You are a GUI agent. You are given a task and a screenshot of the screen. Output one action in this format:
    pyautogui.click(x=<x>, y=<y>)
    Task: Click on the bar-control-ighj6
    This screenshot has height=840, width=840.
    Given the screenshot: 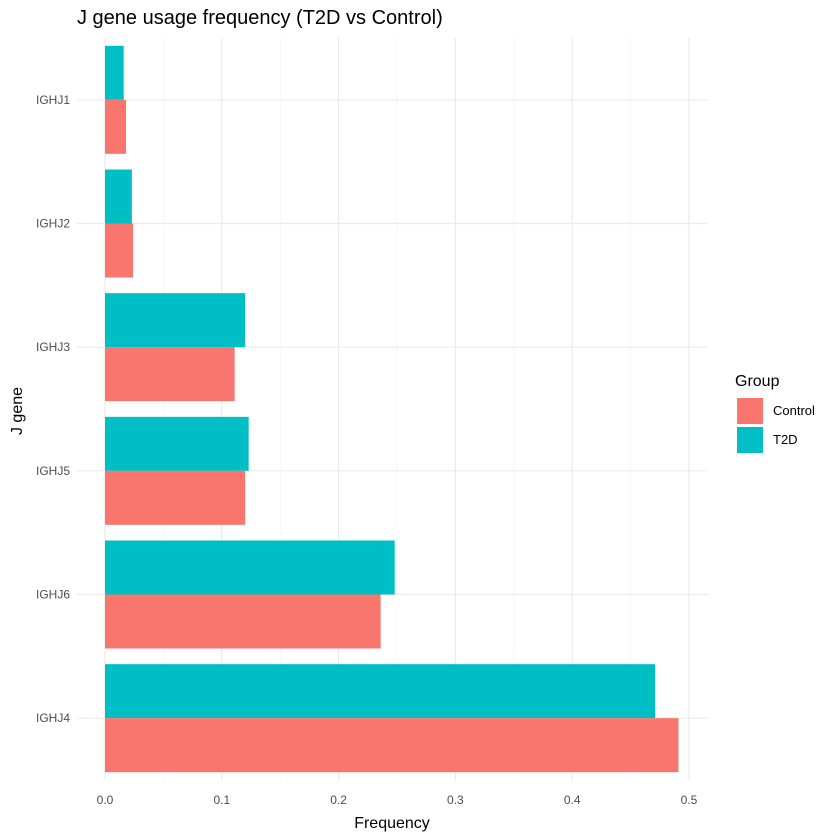 What is the action you would take?
    pyautogui.click(x=243, y=621)
    